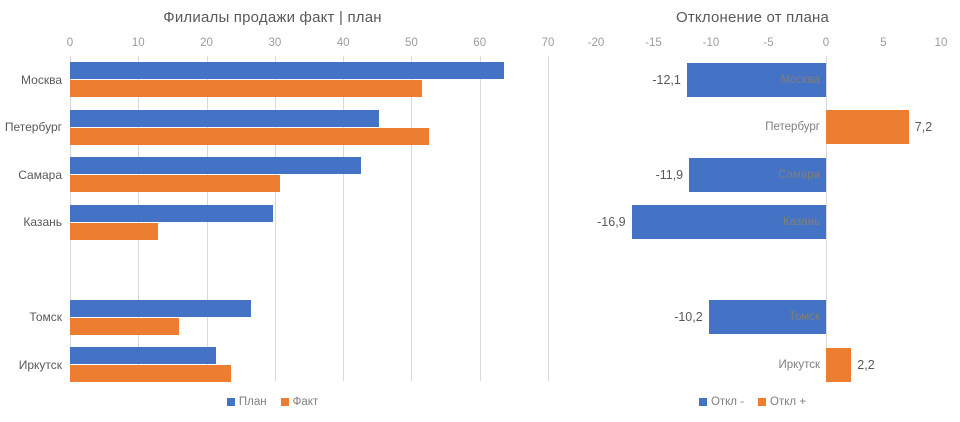 The image size is (960, 422). What do you see at coordinates (70, 43) in the screenshot?
I see `left-axis-tick: 0` at bounding box center [70, 43].